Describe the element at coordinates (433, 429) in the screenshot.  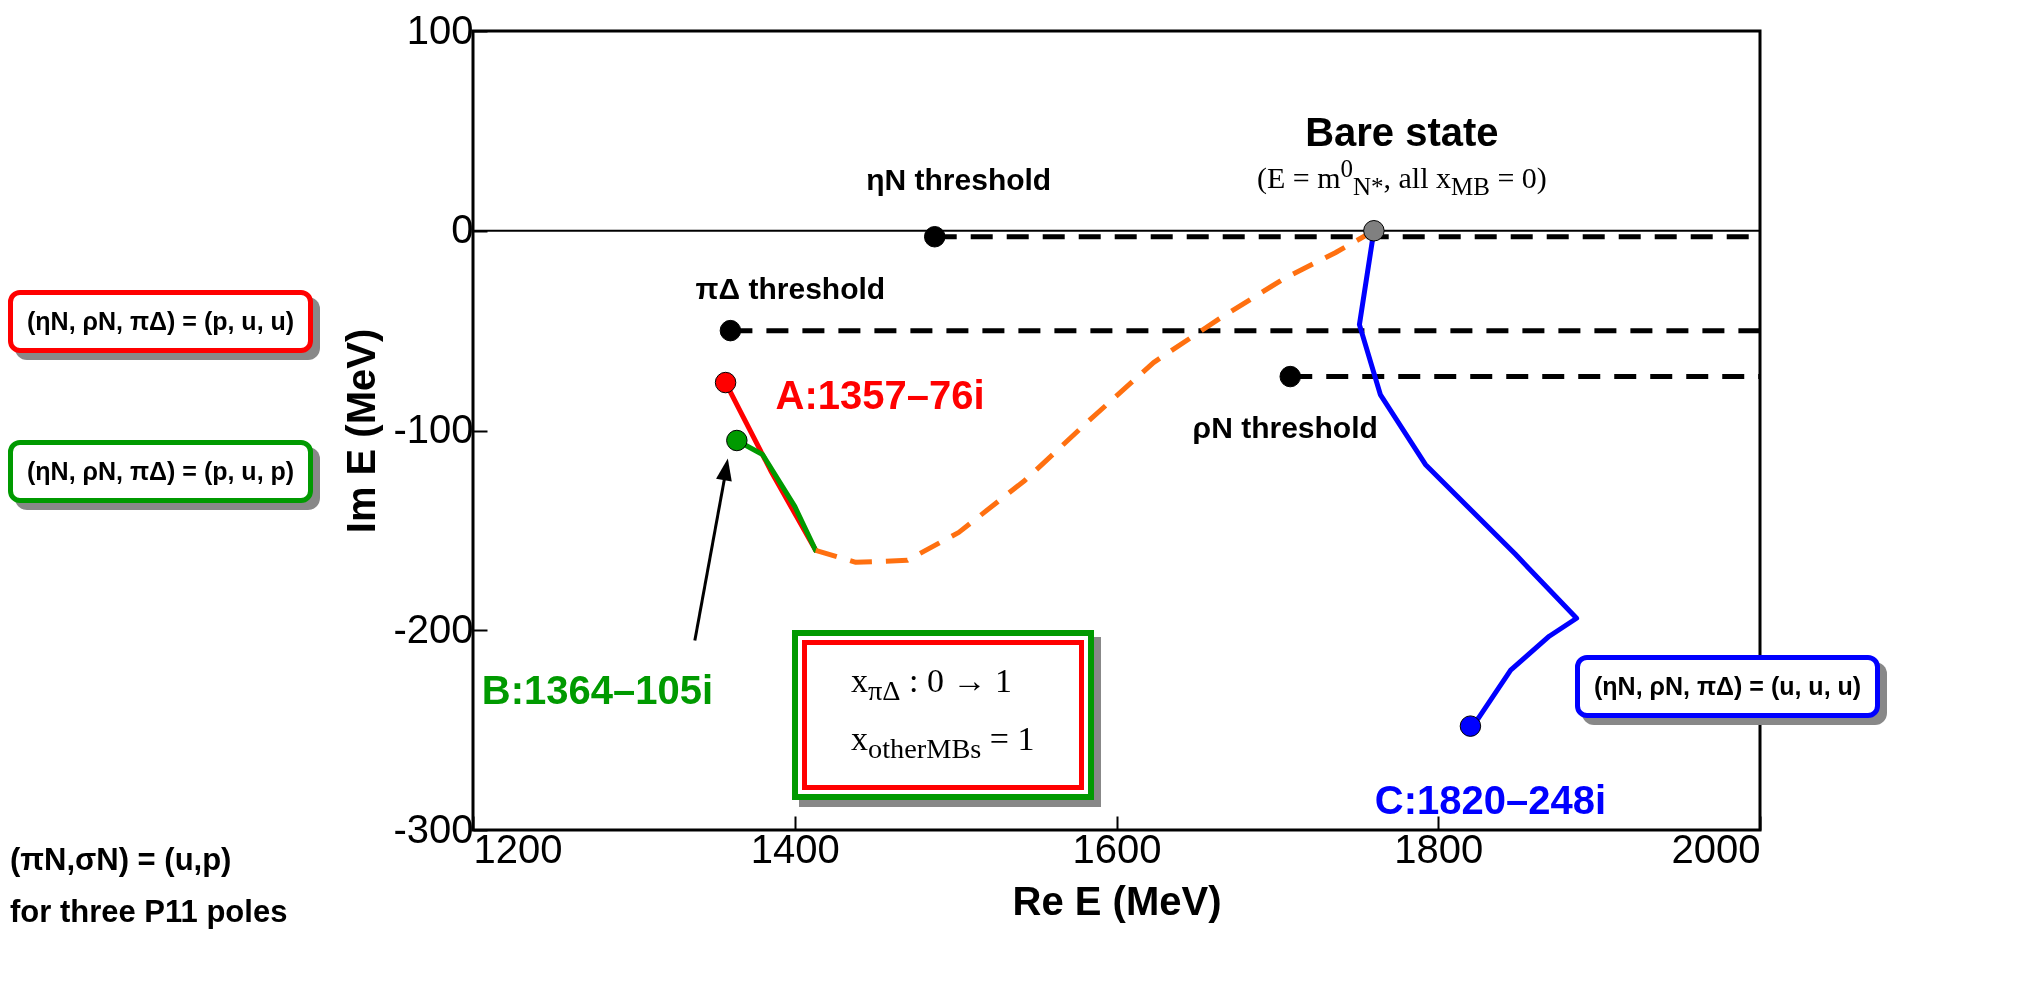
I see `y-tick-label: -100` at that location.